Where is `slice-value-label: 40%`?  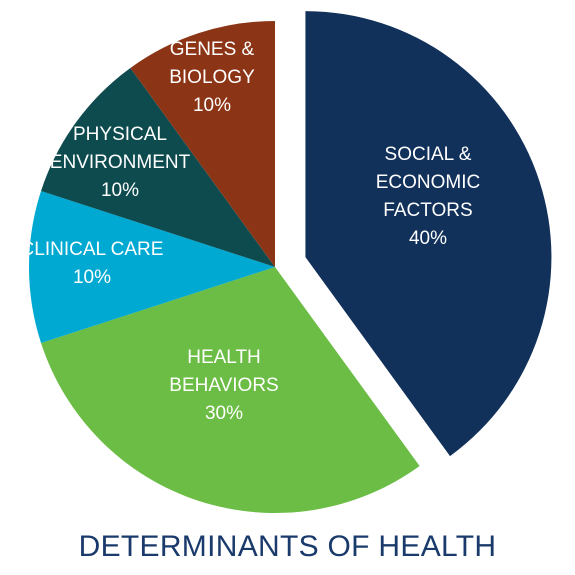 slice-value-label: 40% is located at coordinates (428, 238).